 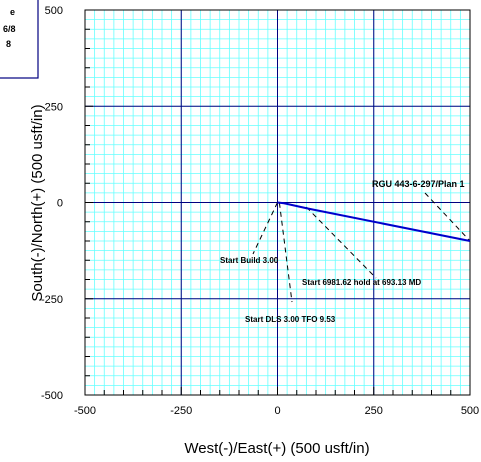 I want to click on x-tick-label: 0, so click(x=277, y=411).